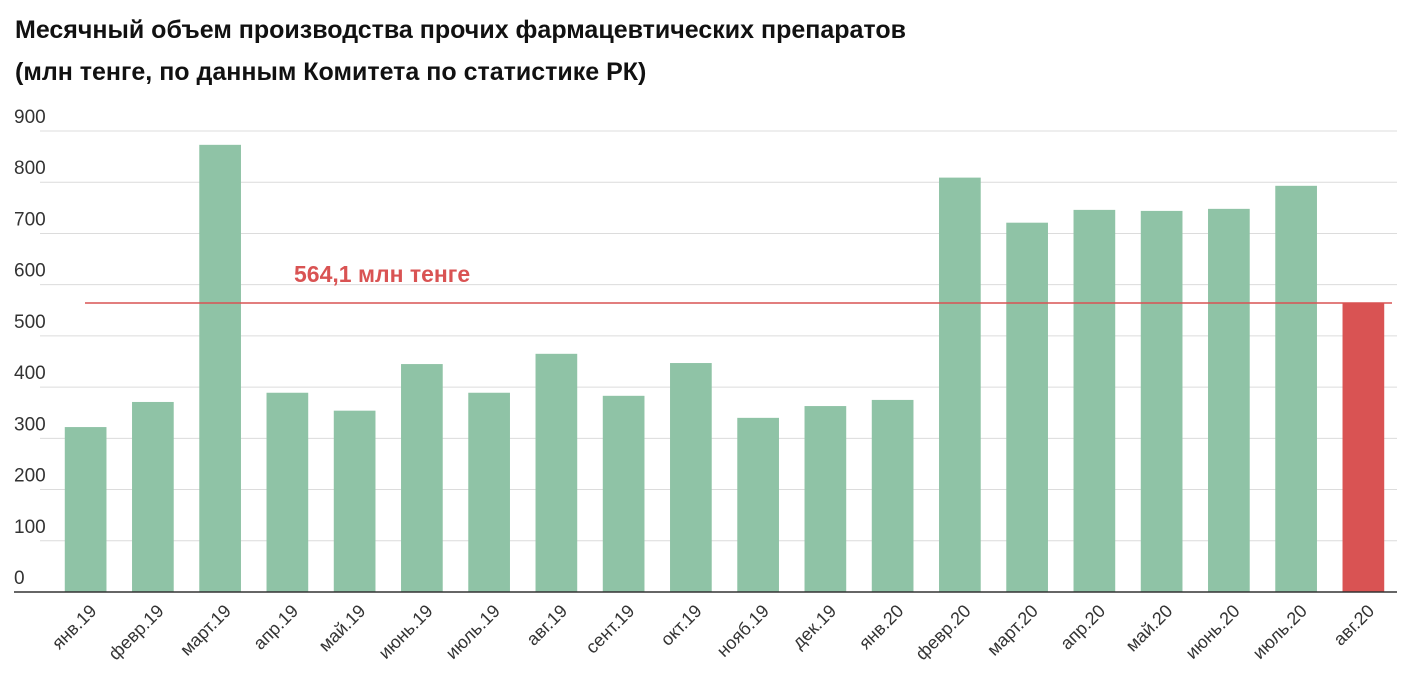  I want to click on x-tick-label: янв.19, so click(74, 627).